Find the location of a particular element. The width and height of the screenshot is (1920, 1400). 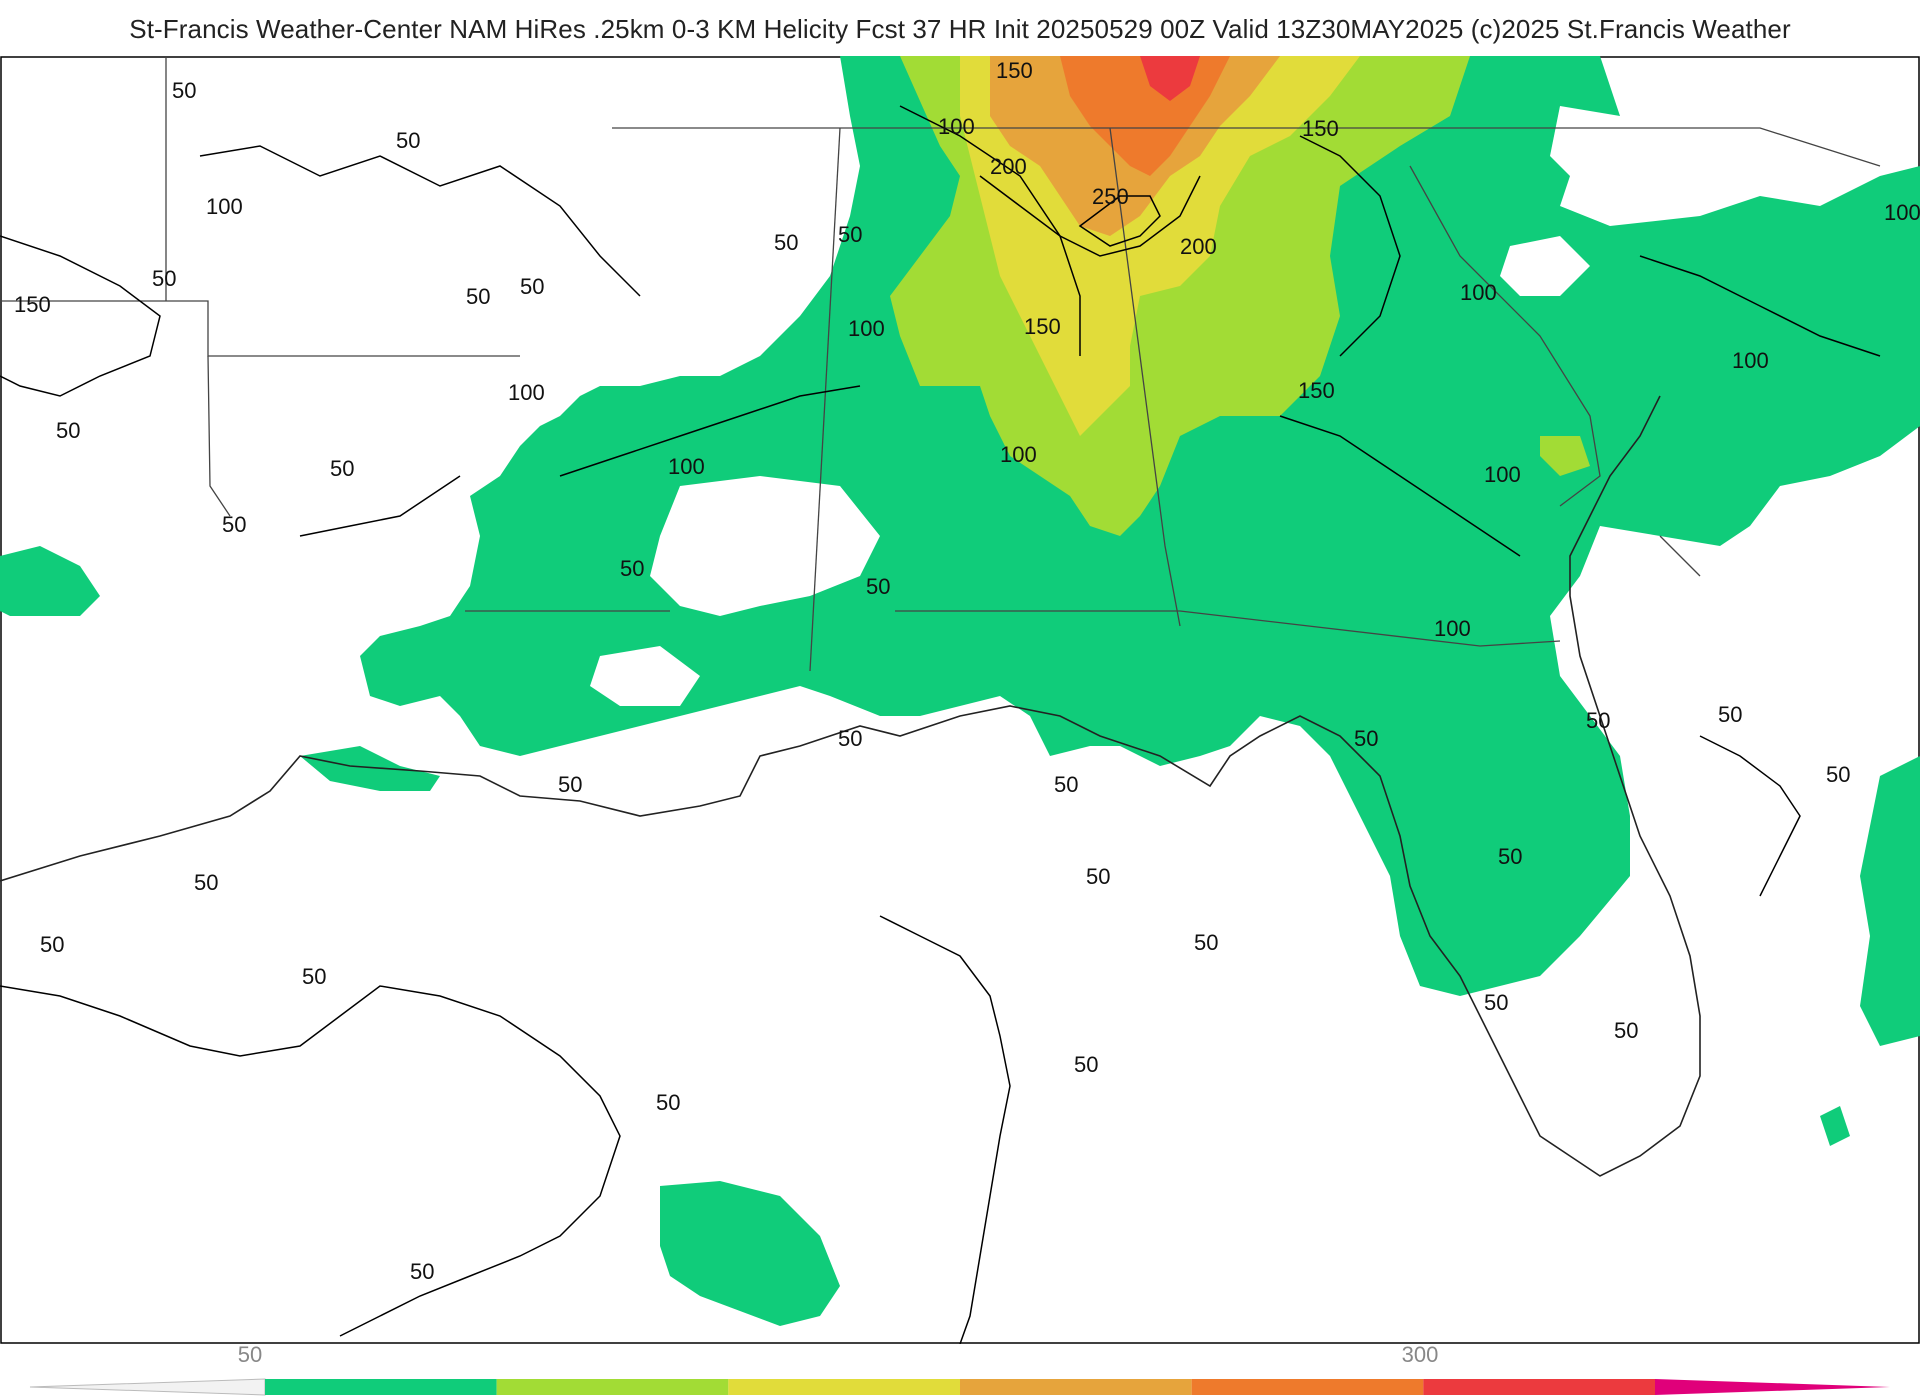

contour-100-ms is located at coordinates (710, 431).